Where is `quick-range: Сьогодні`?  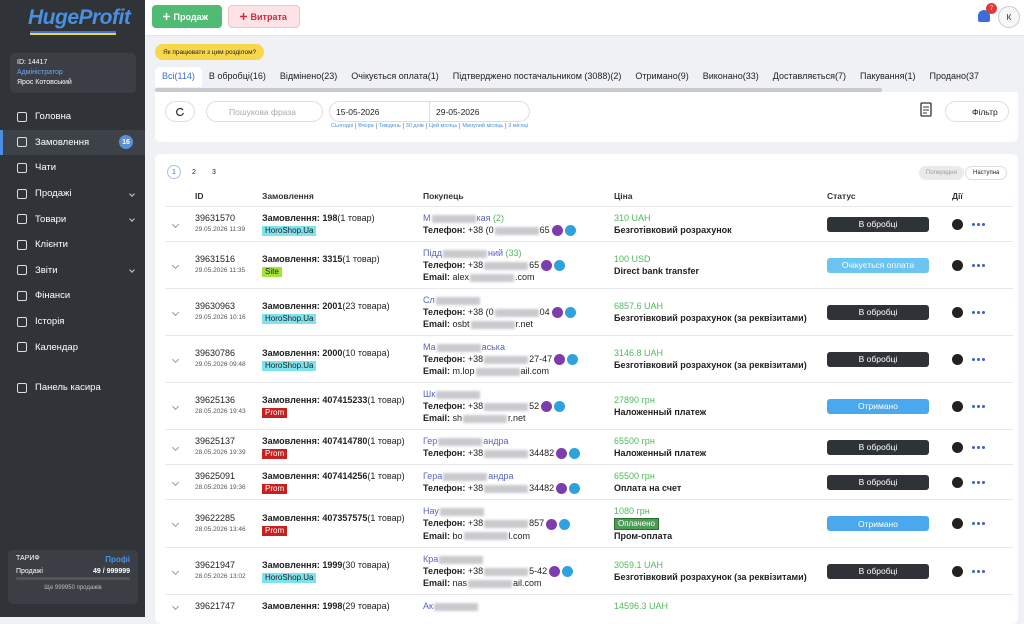 quick-range: Сьогодні is located at coordinates (343, 126).